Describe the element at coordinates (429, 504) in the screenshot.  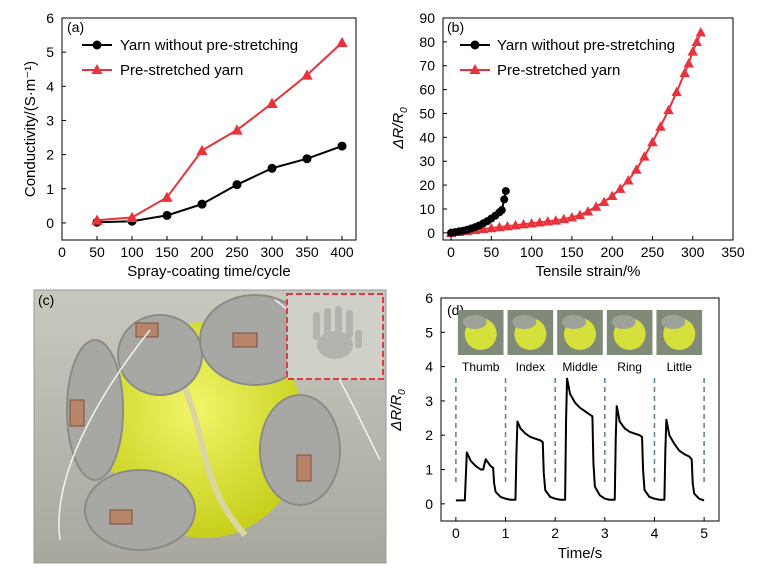
I see `d-ytick-label-0: 0` at that location.